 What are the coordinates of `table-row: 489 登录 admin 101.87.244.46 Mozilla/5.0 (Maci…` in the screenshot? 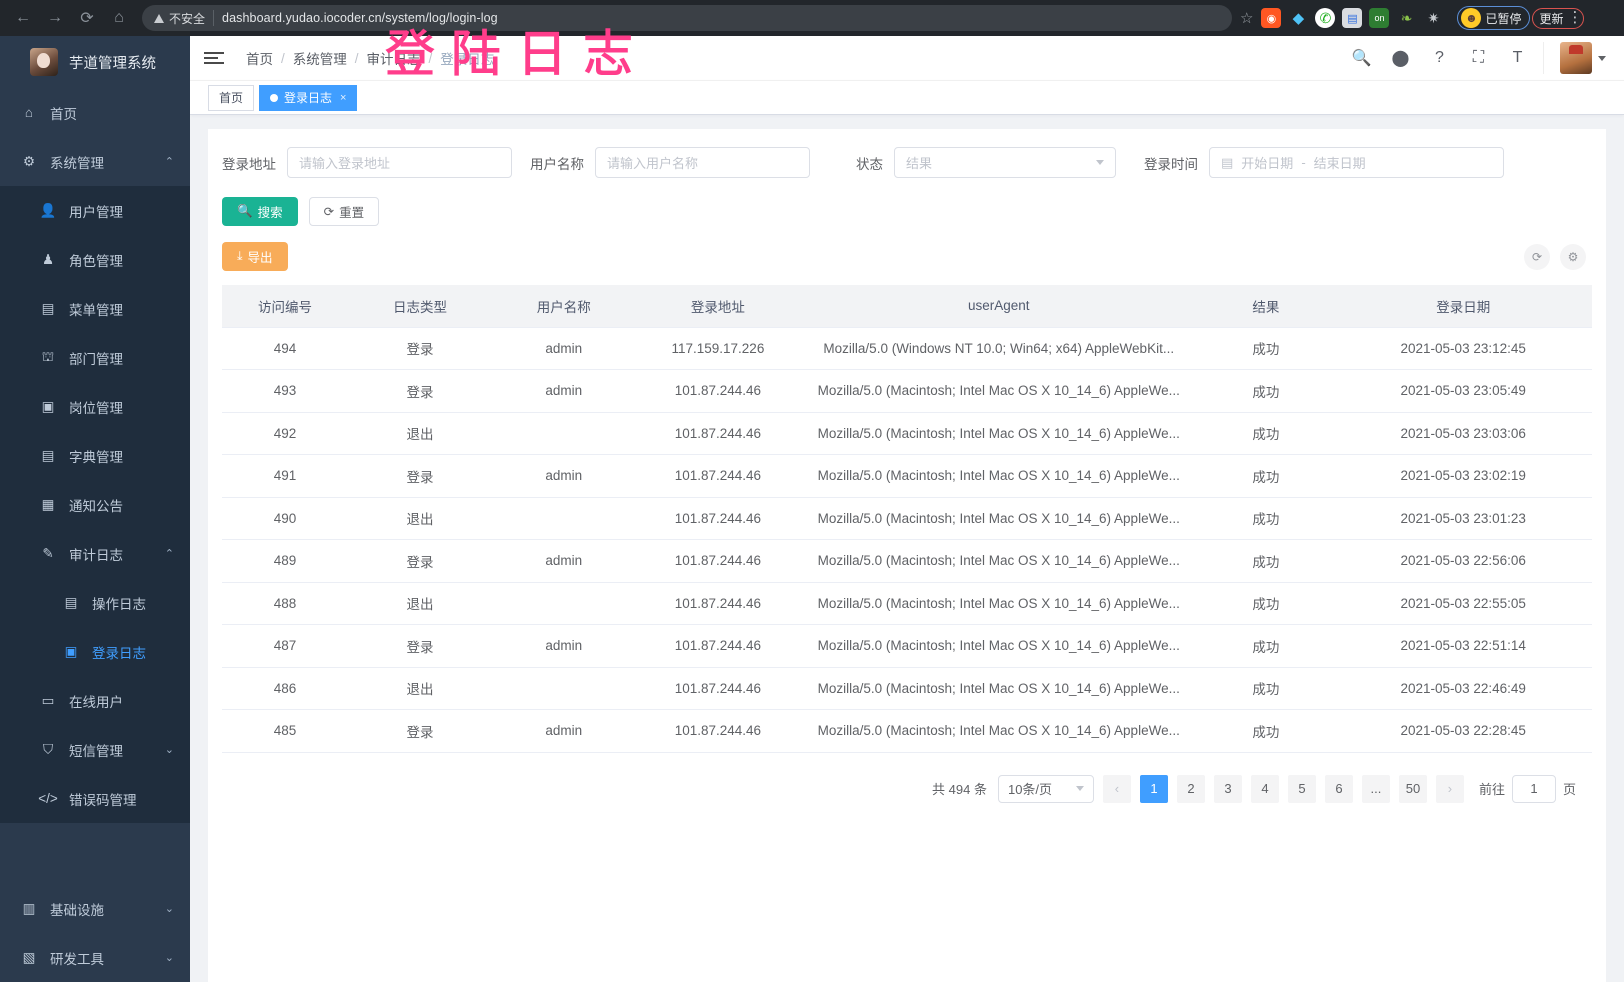 It's located at (907, 561).